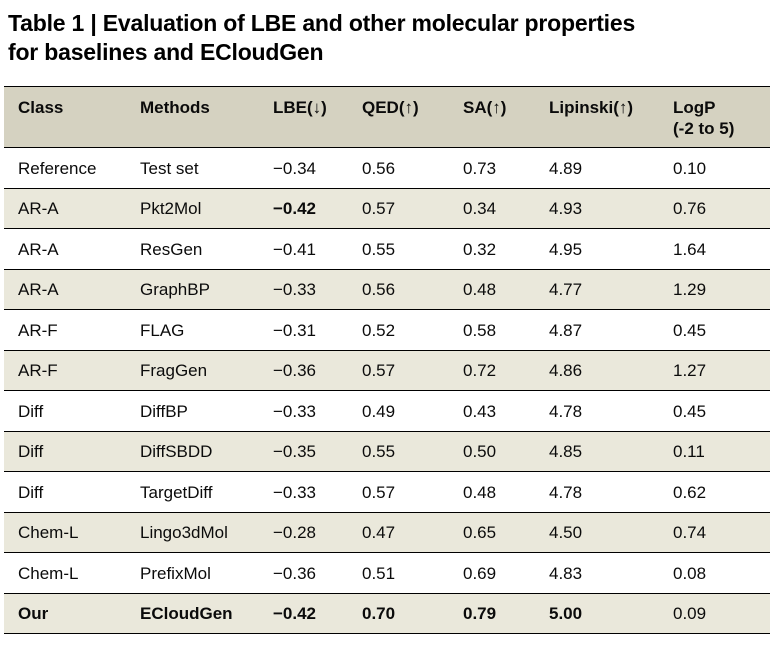 The height and width of the screenshot is (653, 772). What do you see at coordinates (379, 411) in the screenshot?
I see `table-cell: 0.49` at bounding box center [379, 411].